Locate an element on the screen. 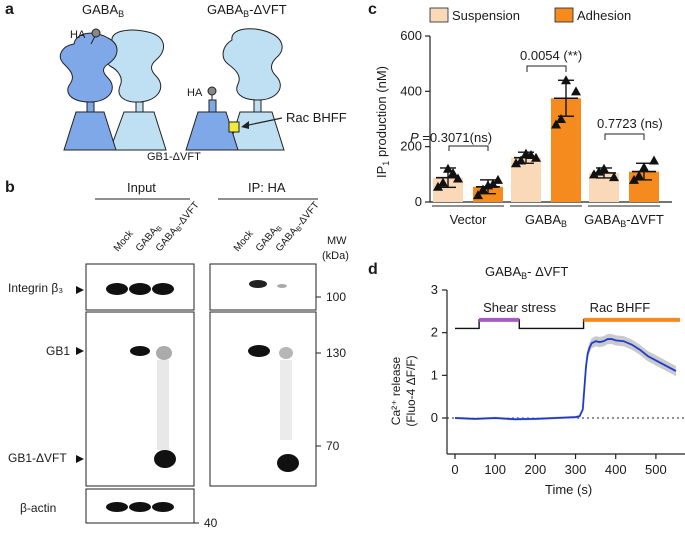 The height and width of the screenshot is (537, 685). chart-d-ylabel-1: Ca²⁺ release is located at coordinates (396, 391).